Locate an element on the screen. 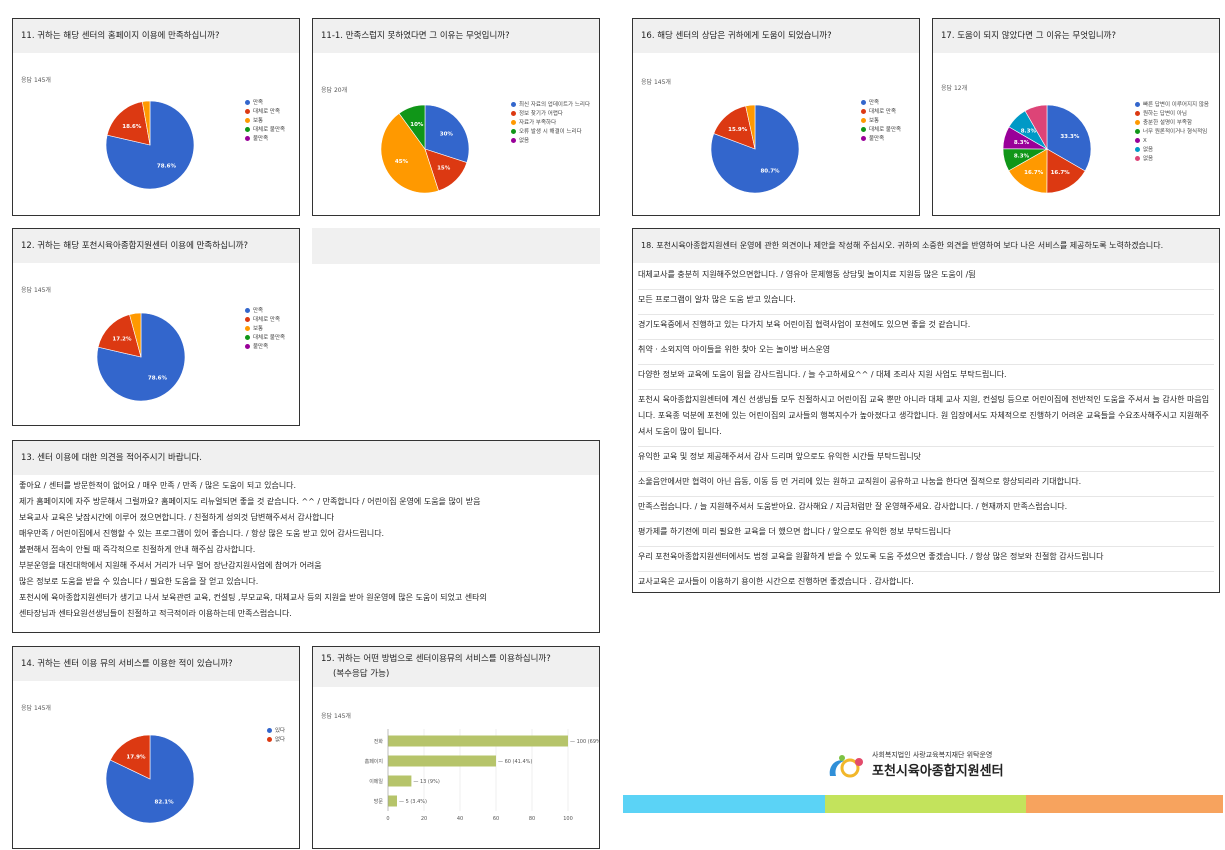  x-tick-label: 80 is located at coordinates (532, 819).